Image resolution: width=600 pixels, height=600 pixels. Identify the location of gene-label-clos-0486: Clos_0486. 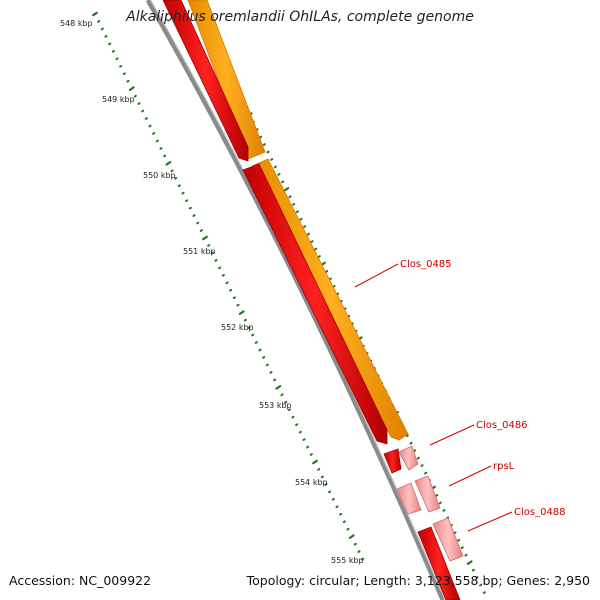
(502, 425).